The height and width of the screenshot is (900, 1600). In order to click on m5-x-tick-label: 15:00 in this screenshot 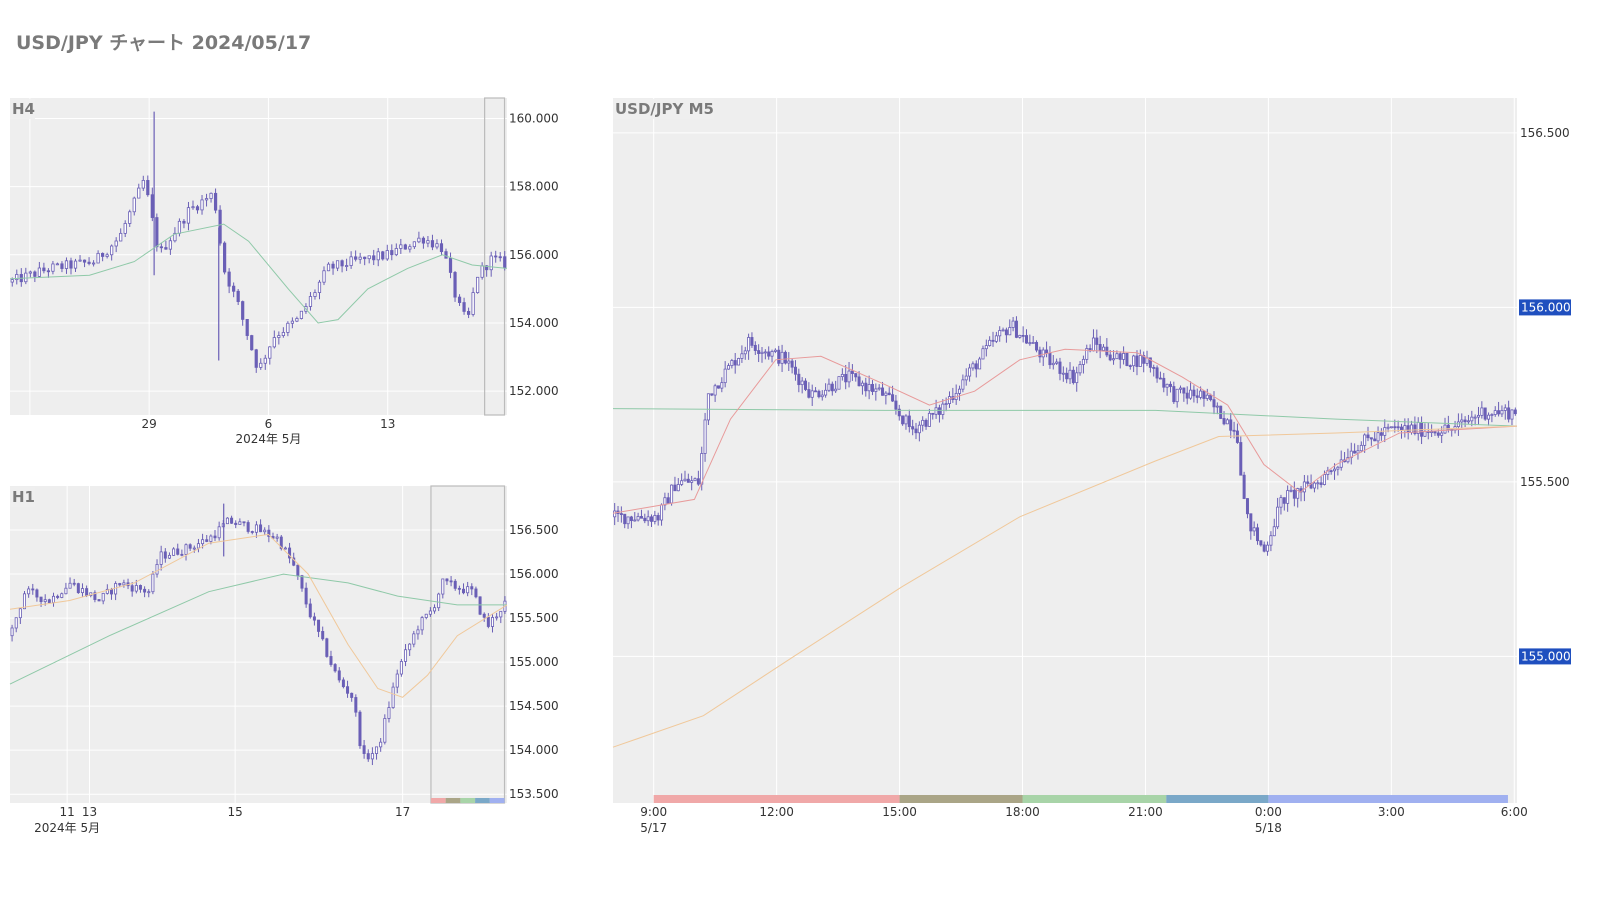, I will do `click(899, 812)`.